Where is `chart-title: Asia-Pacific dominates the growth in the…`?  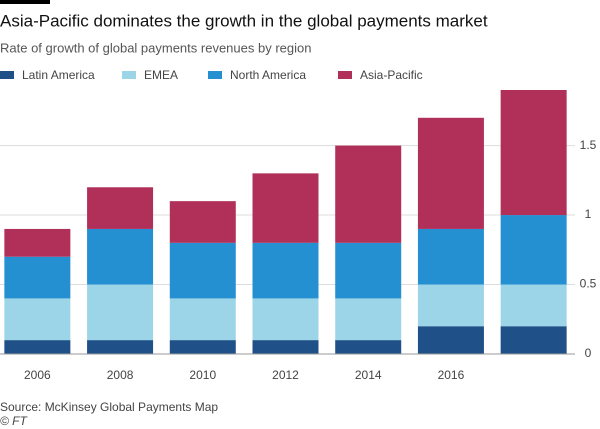 chart-title: Asia-Pacific dominates the growth in the… is located at coordinates (244, 20).